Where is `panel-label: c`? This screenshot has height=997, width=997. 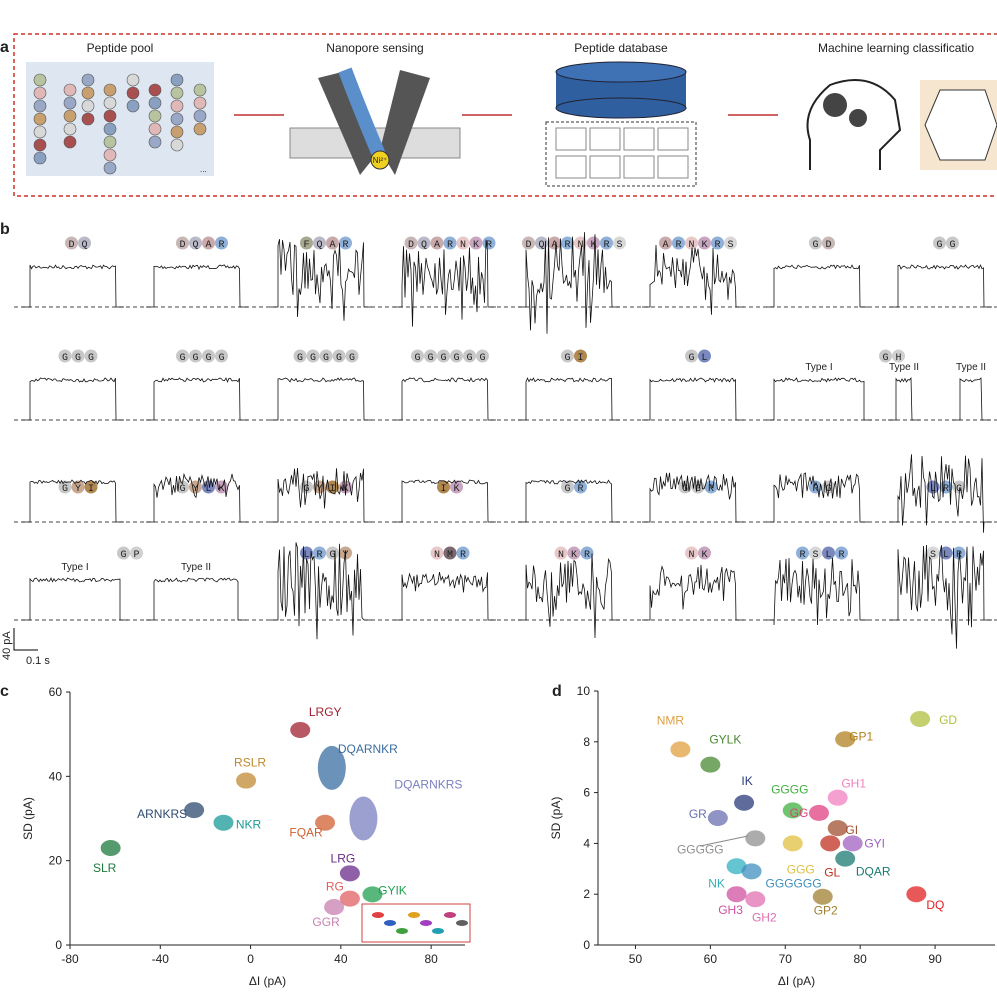 panel-label: c is located at coordinates (4, 691).